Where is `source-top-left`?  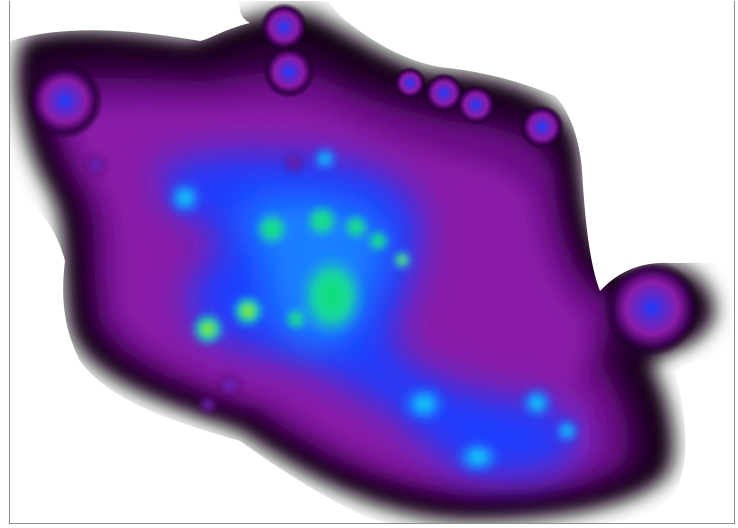
source-top-left is located at coordinates (65, 101).